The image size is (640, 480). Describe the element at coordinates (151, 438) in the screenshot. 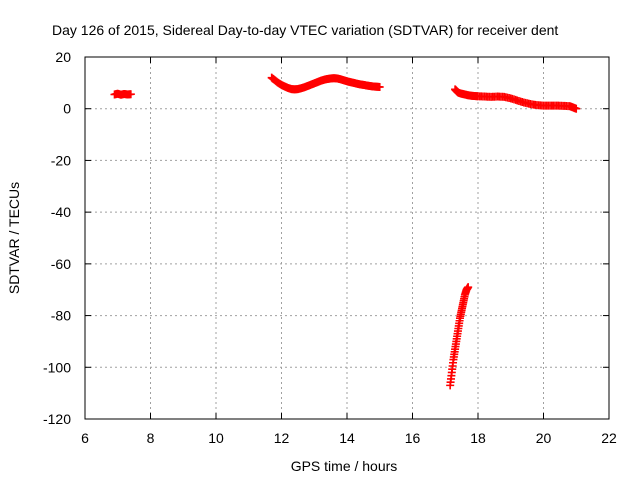

I see `x-tick-label: 8` at that location.